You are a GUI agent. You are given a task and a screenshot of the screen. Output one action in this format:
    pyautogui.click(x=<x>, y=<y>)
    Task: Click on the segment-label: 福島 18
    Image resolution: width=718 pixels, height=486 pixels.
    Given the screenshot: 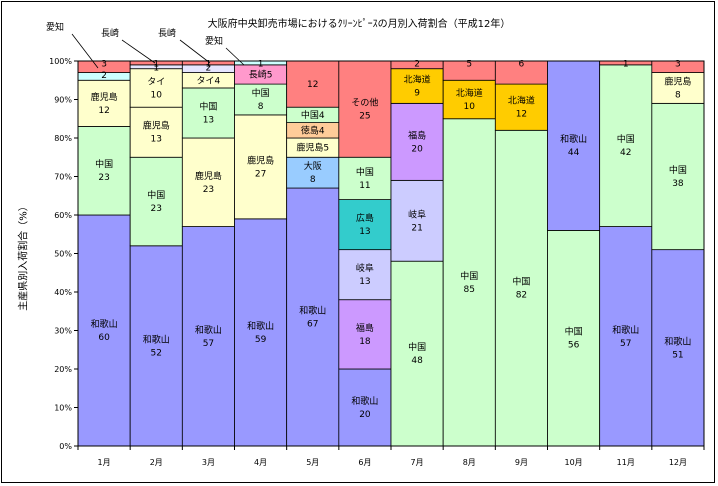 What is the action you would take?
    pyautogui.click(x=365, y=334)
    